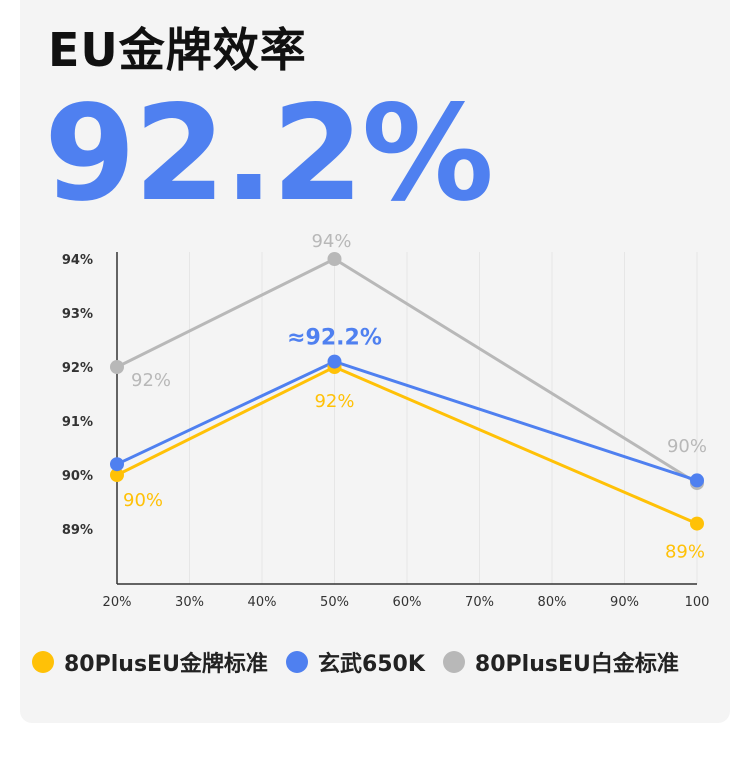 The height and width of the screenshot is (757, 750). What do you see at coordinates (262, 602) in the screenshot?
I see `x-tick-label: 40%` at bounding box center [262, 602].